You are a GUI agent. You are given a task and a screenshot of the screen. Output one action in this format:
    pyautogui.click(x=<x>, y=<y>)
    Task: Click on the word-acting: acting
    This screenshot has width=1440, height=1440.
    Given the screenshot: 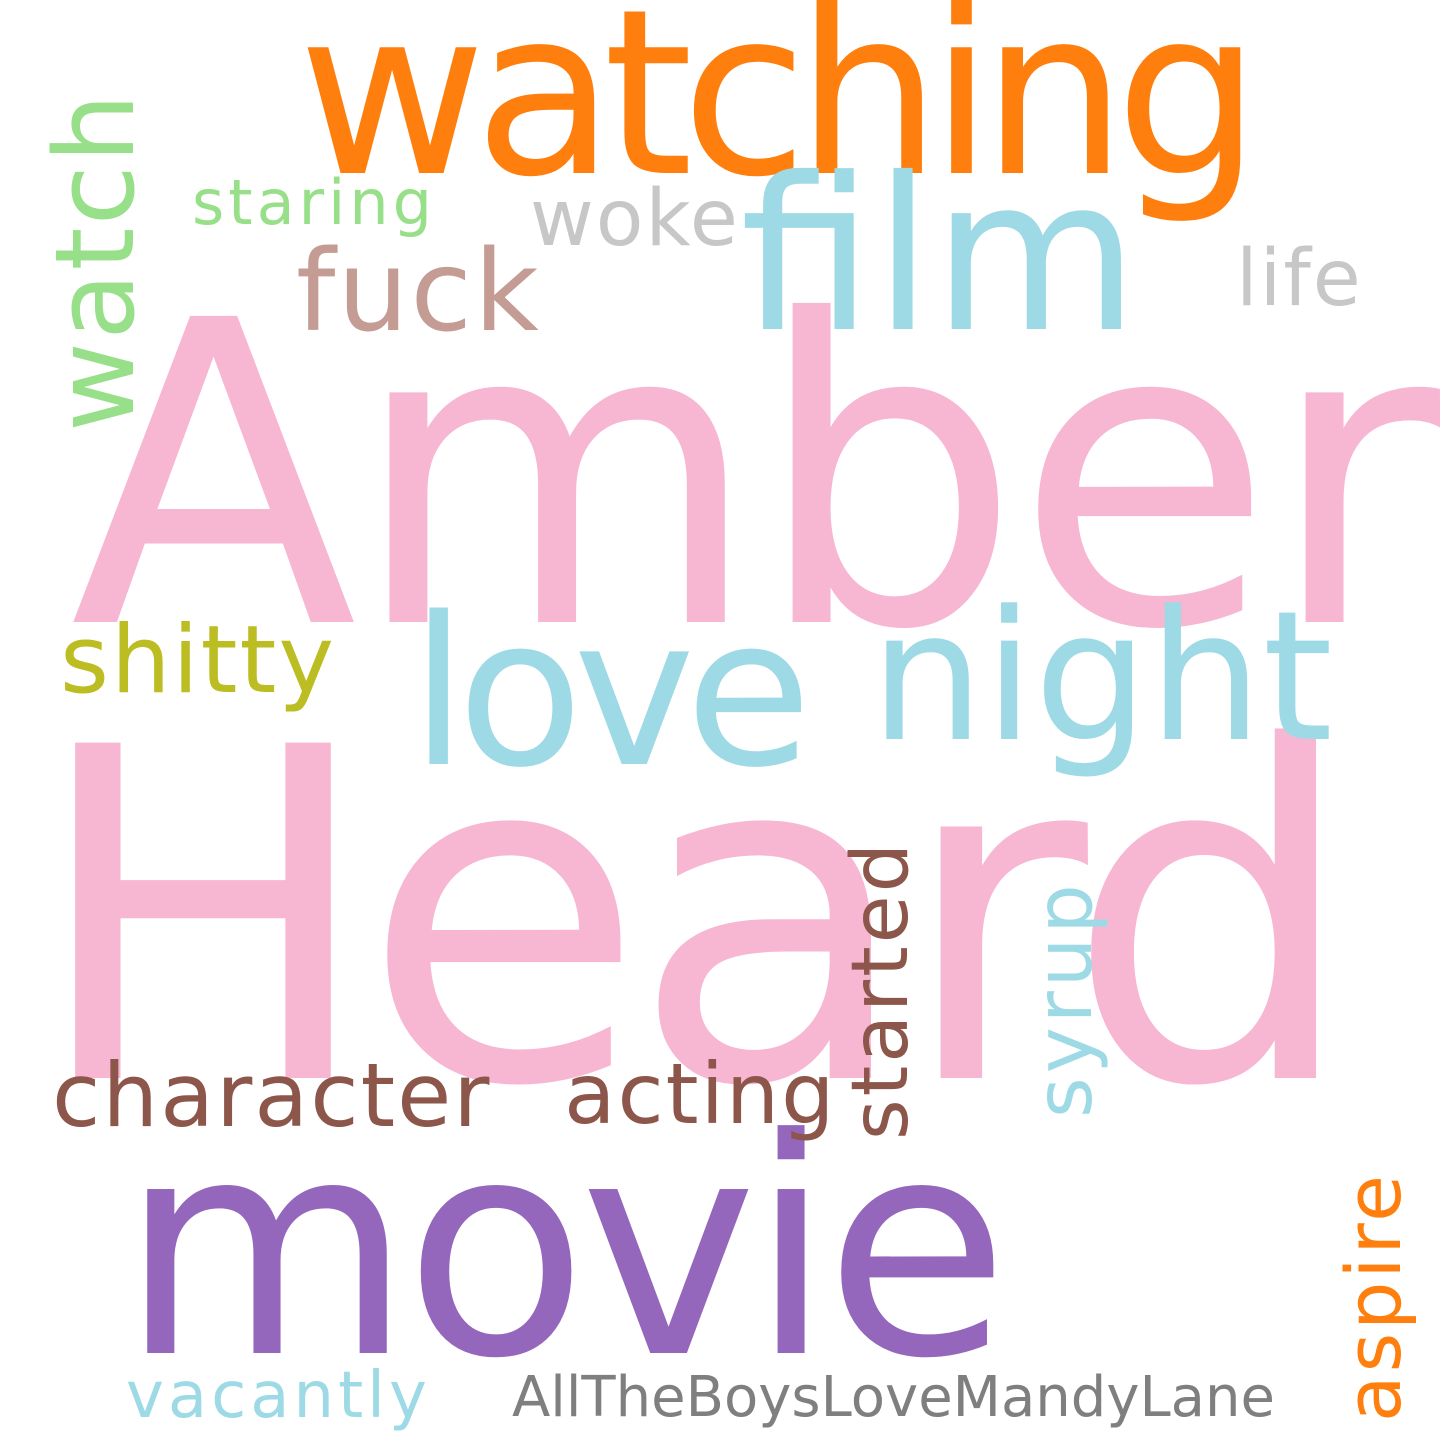 What is the action you would take?
    pyautogui.click(x=700, y=1094)
    